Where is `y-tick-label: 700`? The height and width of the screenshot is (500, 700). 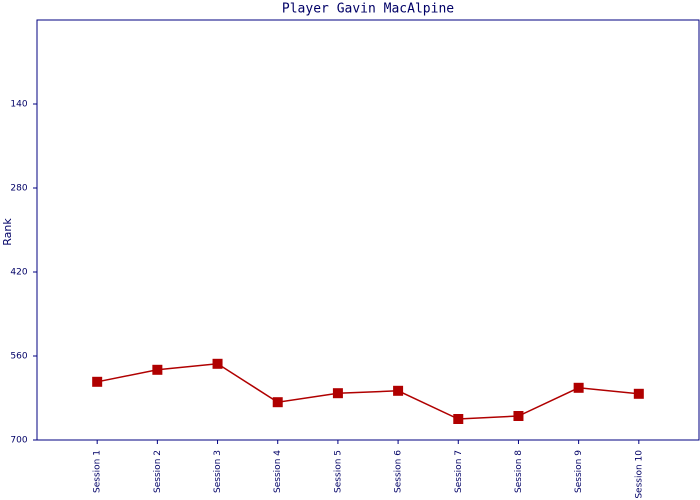
y-tick-label: 700 is located at coordinates (18, 441).